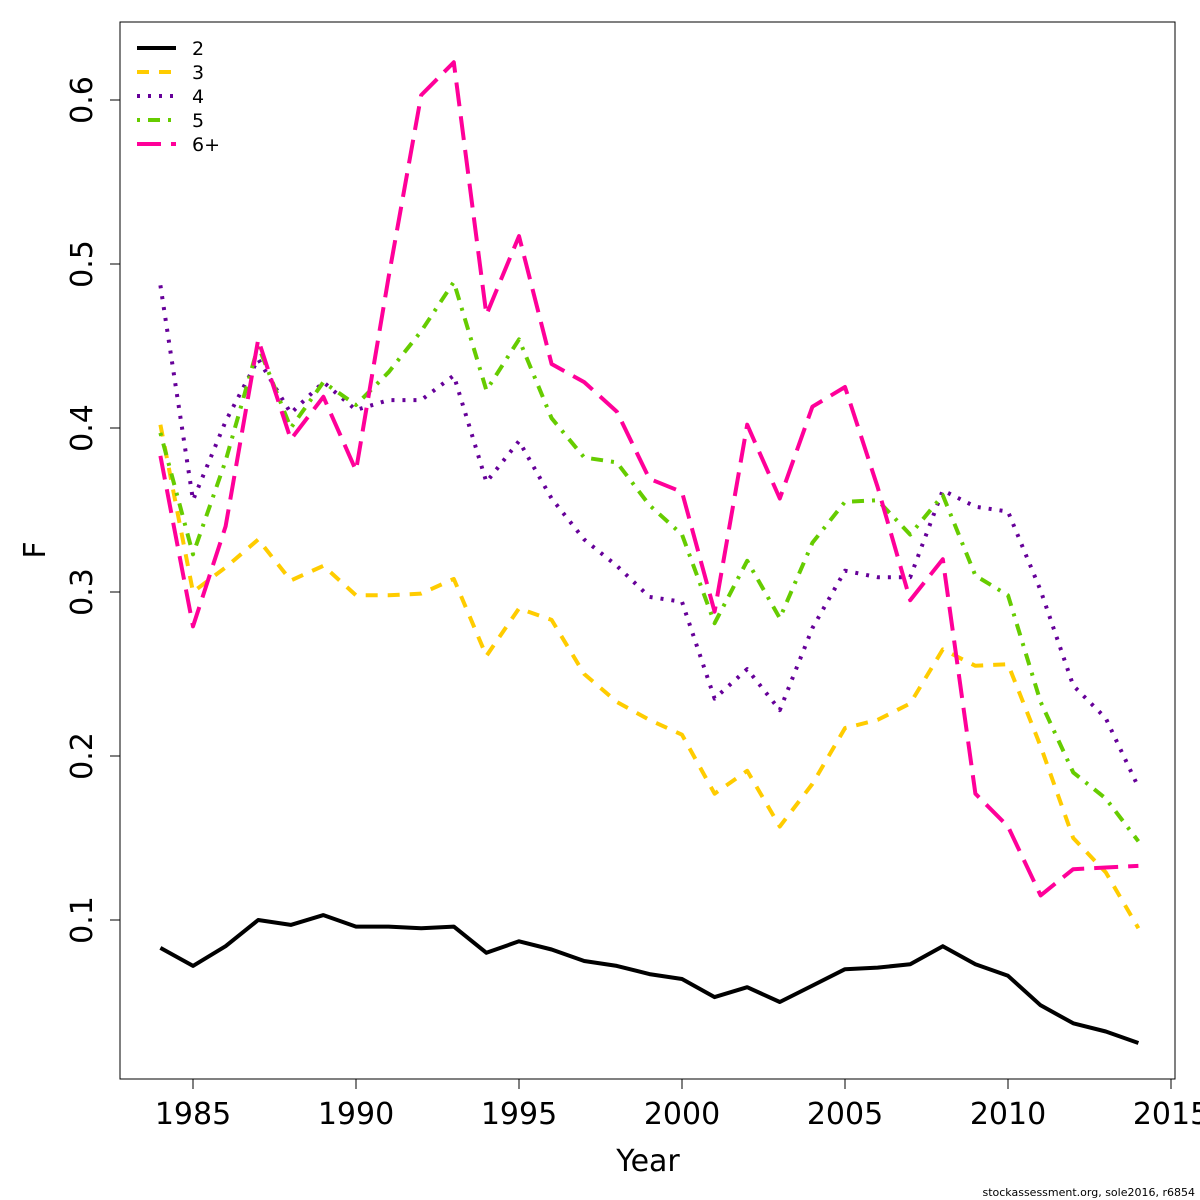 The height and width of the screenshot is (1200, 1200). I want to click on x-tick-label: 2010, so click(1008, 1114).